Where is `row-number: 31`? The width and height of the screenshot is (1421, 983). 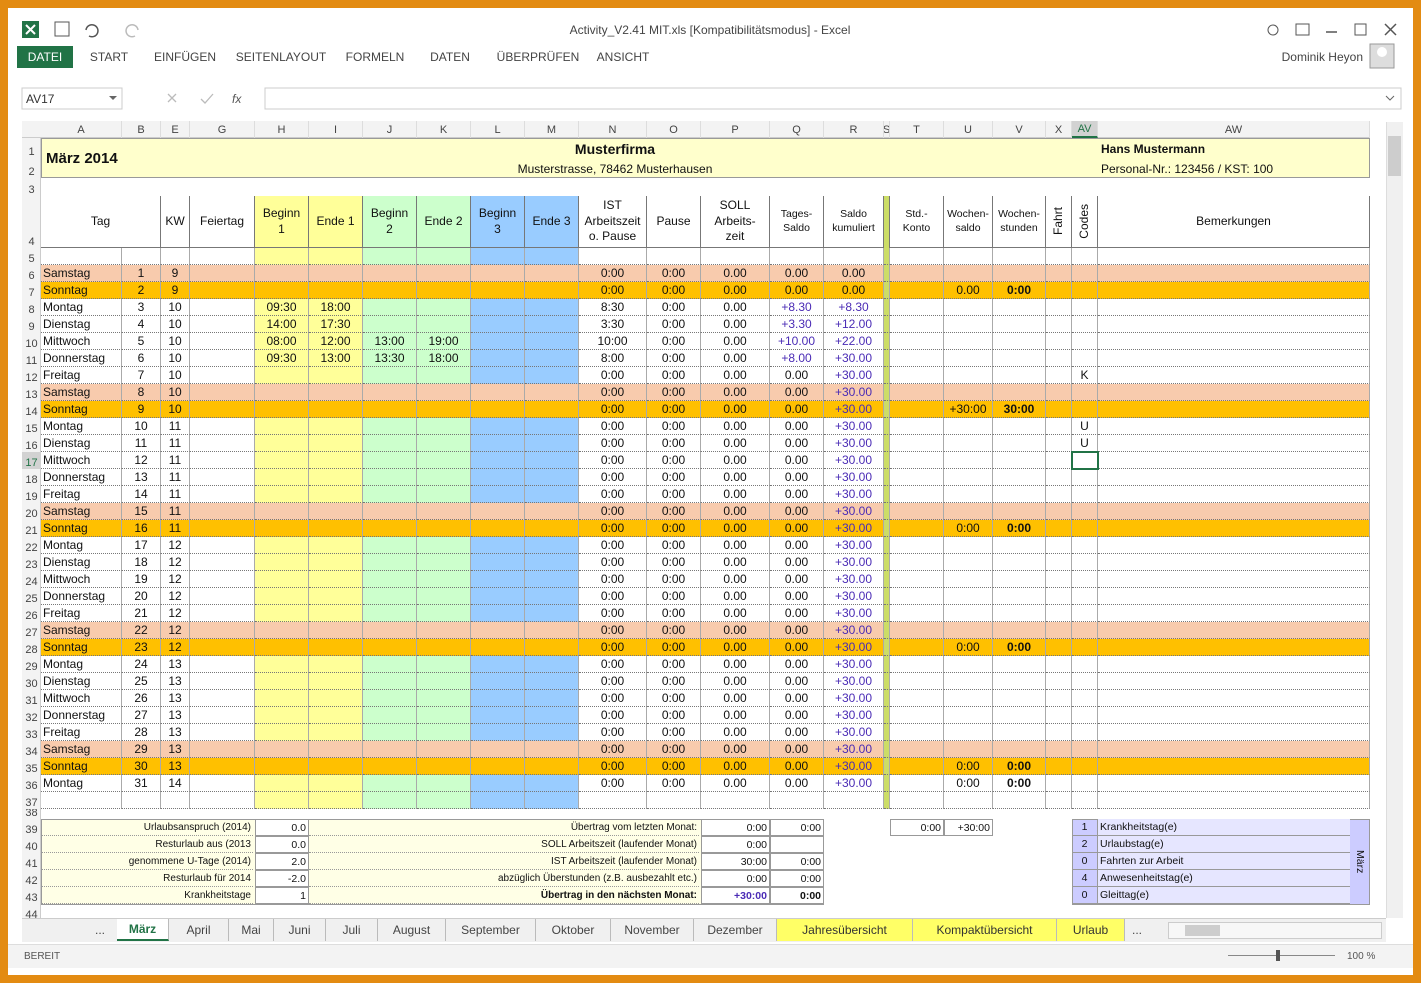 row-number: 31 is located at coordinates (31, 701).